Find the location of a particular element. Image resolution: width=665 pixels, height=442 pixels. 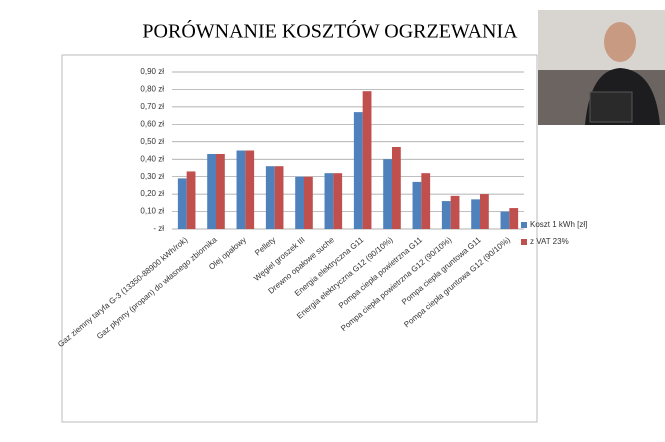

y-tick-label: 0,80 zł is located at coordinates (152, 89).